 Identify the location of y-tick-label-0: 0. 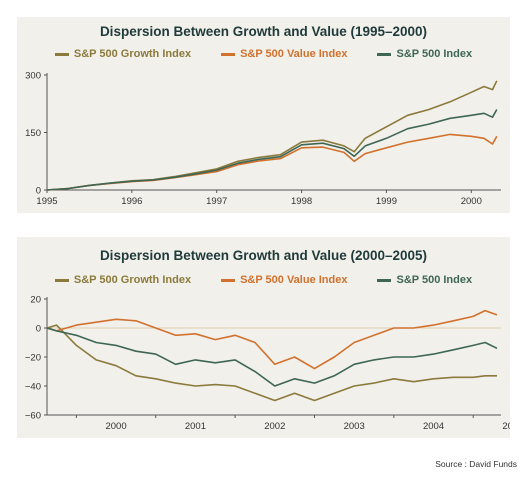
(38, 191).